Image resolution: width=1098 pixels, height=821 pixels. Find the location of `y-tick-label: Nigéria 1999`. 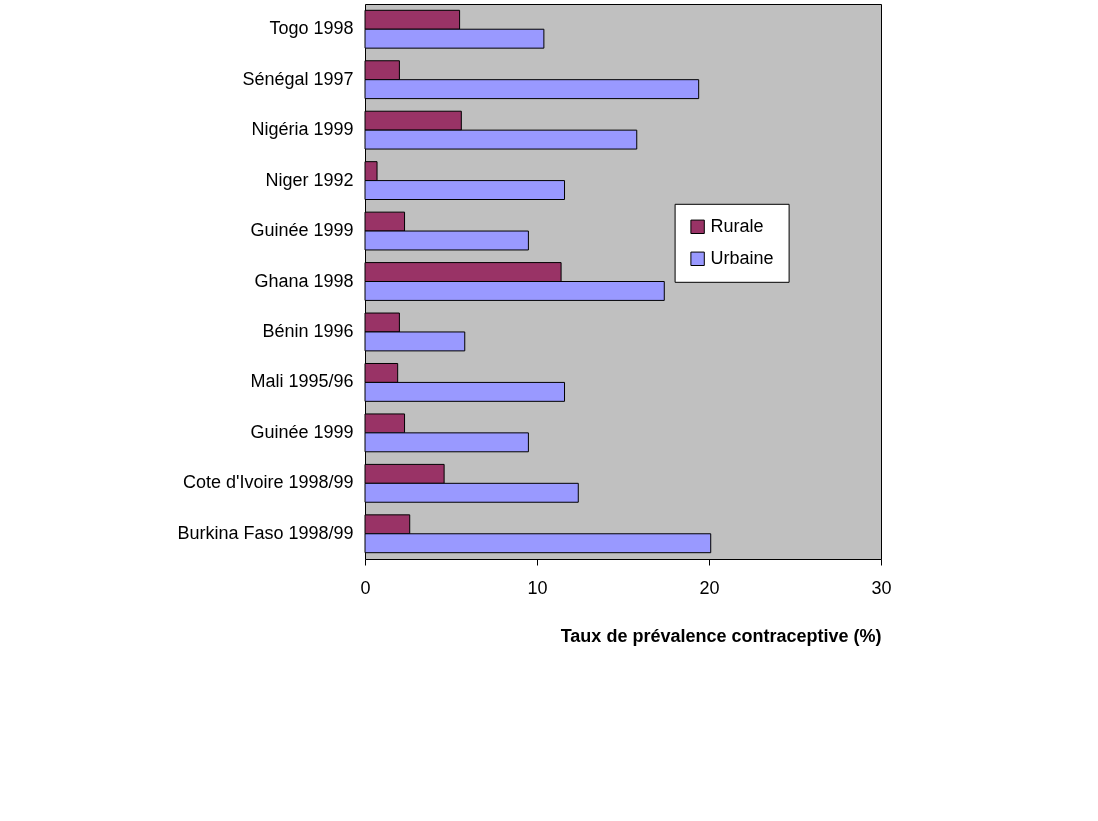

y-tick-label: Nigéria 1999 is located at coordinates (302, 129).